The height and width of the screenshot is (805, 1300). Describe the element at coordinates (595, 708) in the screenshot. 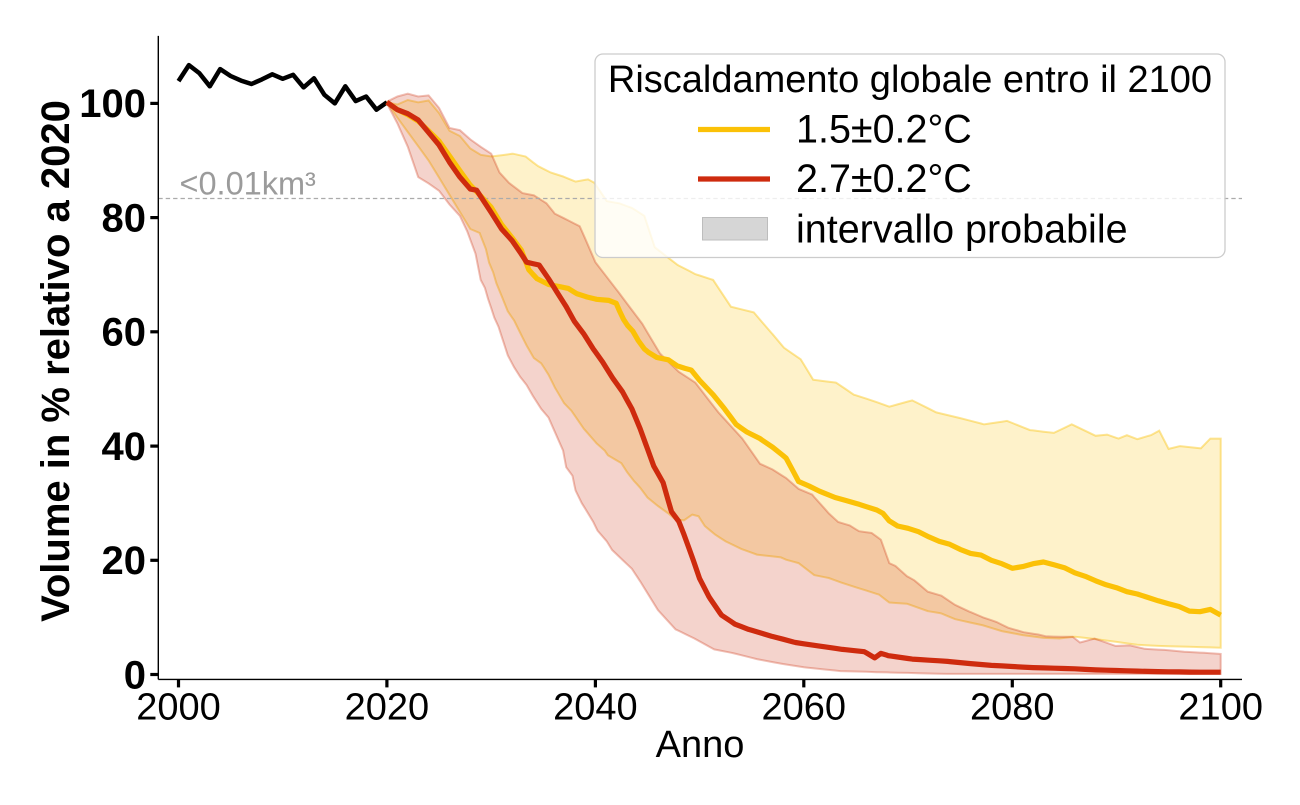

I see `svg-text: 2040` at that location.